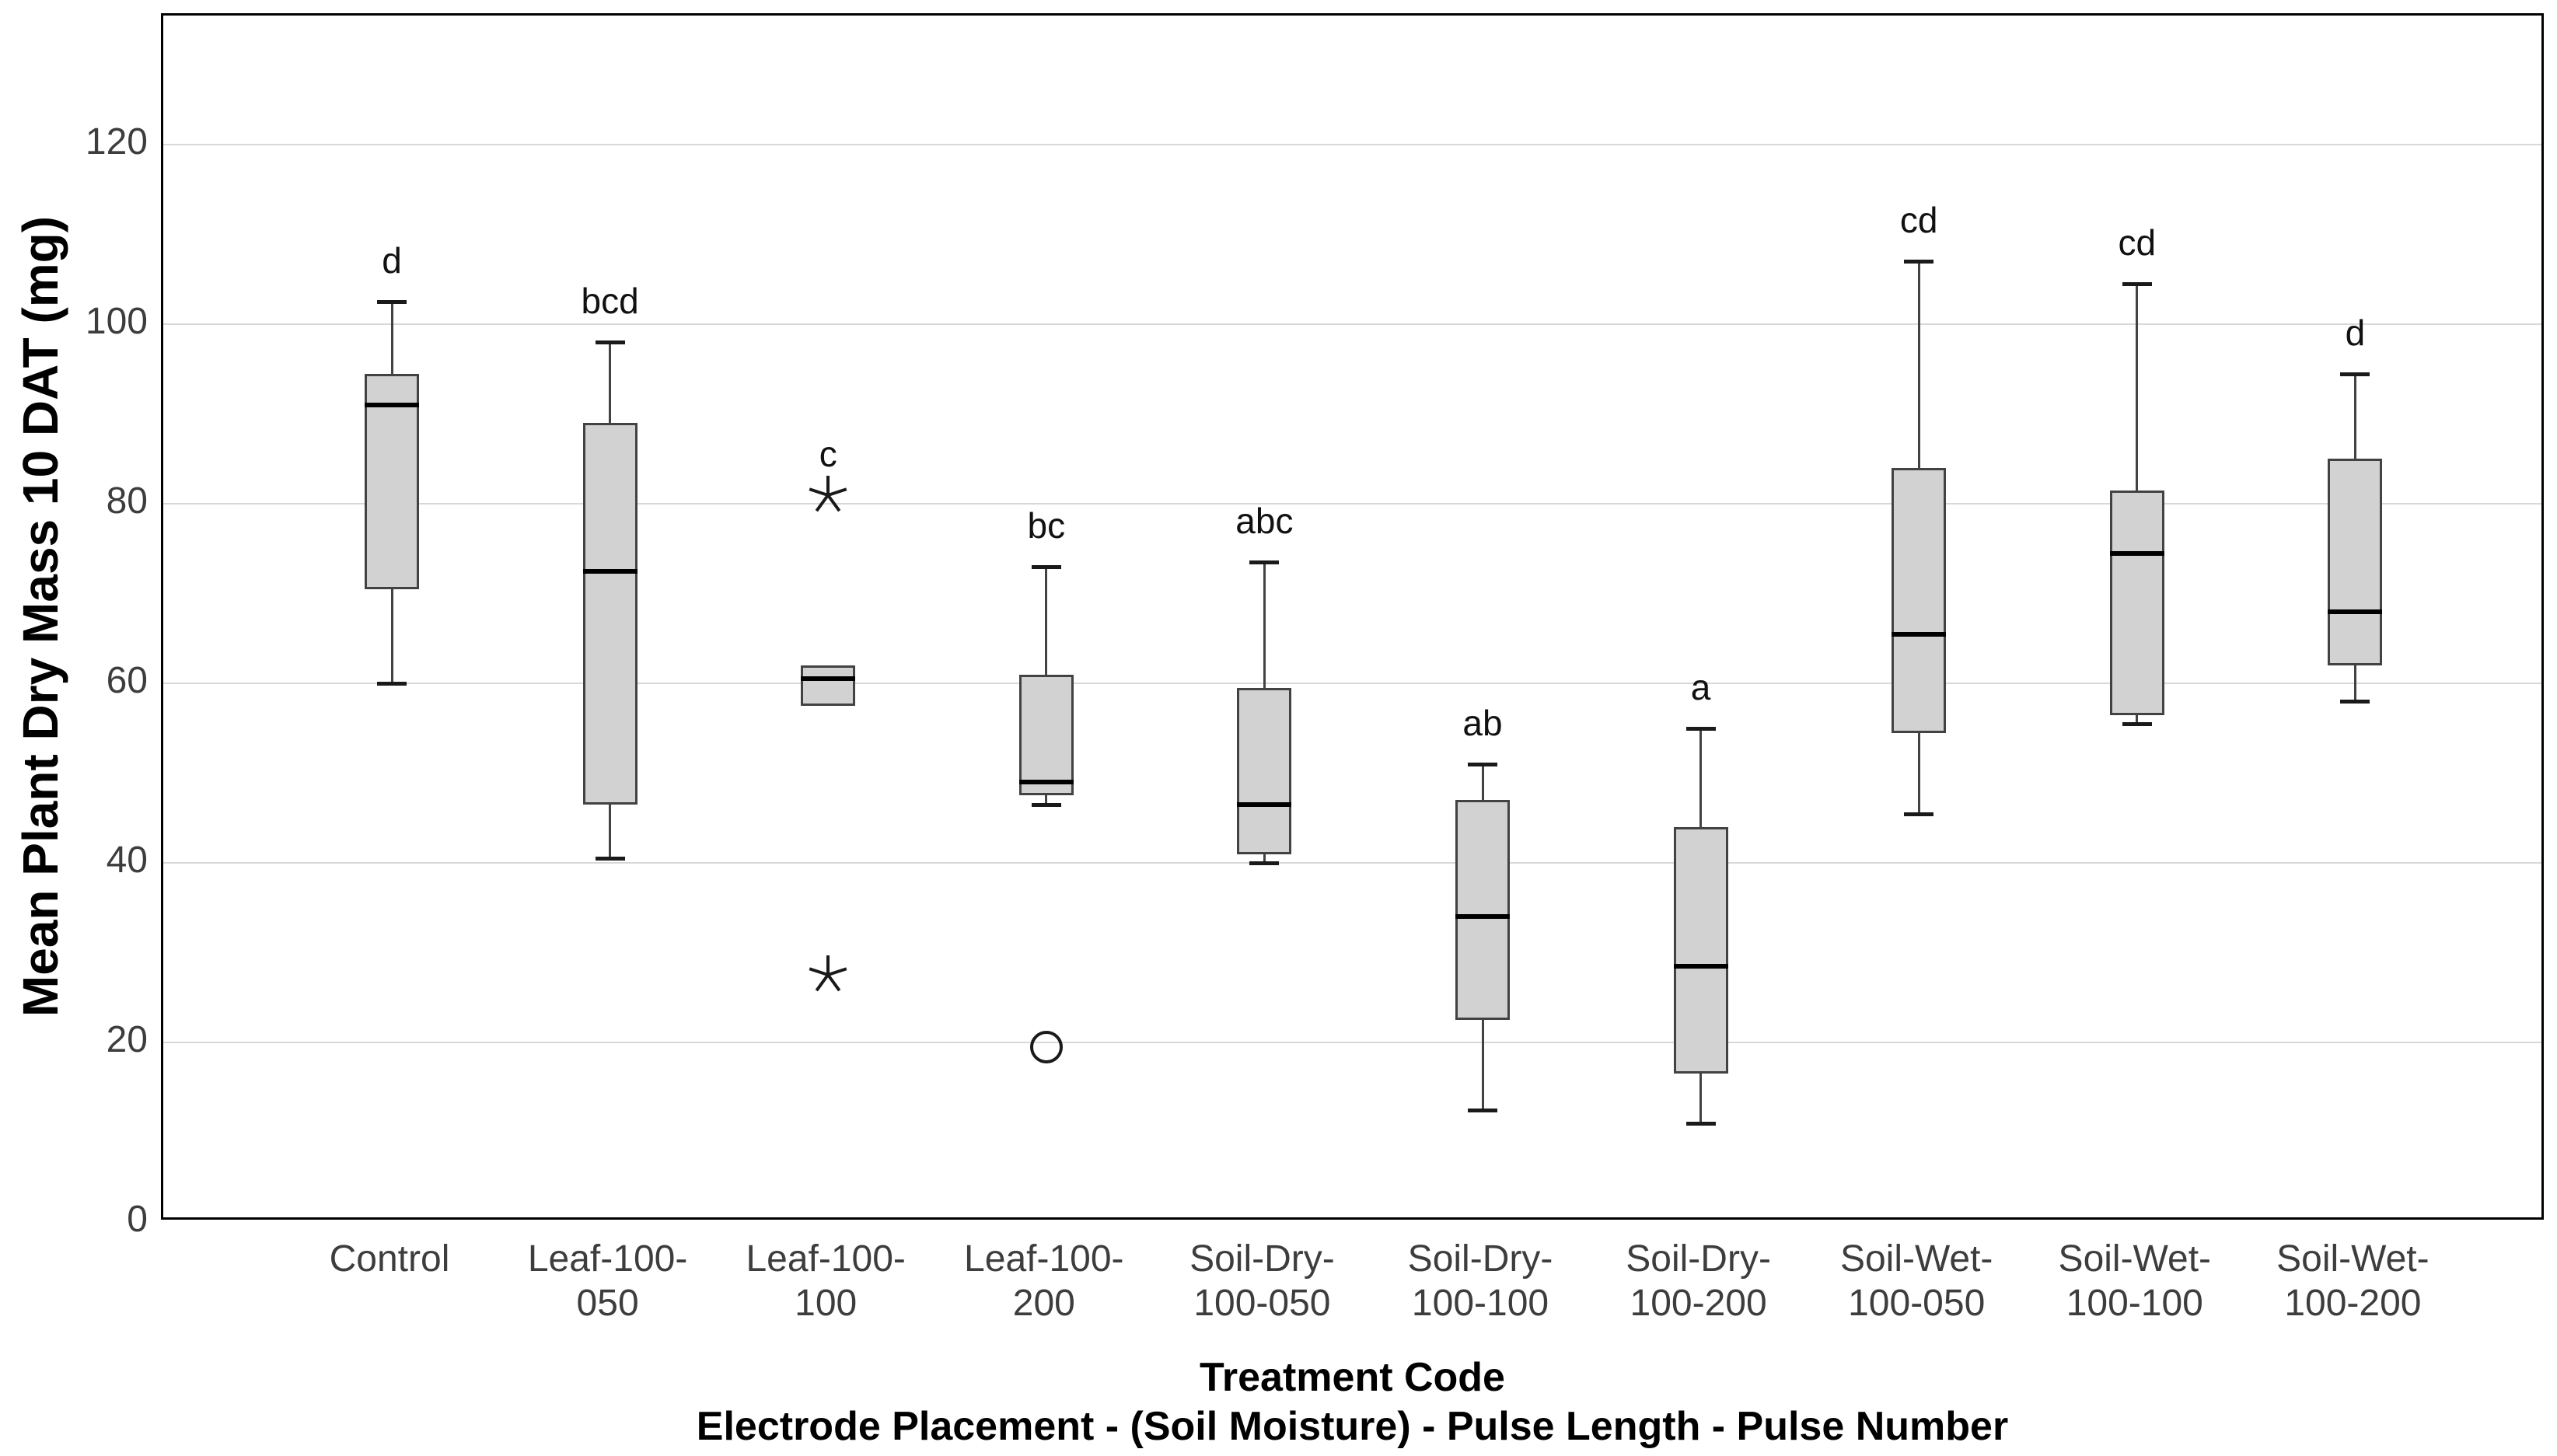 This screenshot has width=2557, height=1456. Describe the element at coordinates (607, 1281) in the screenshot. I see `x-tick-label-Leaf-100-050: Leaf-100- 050` at that location.